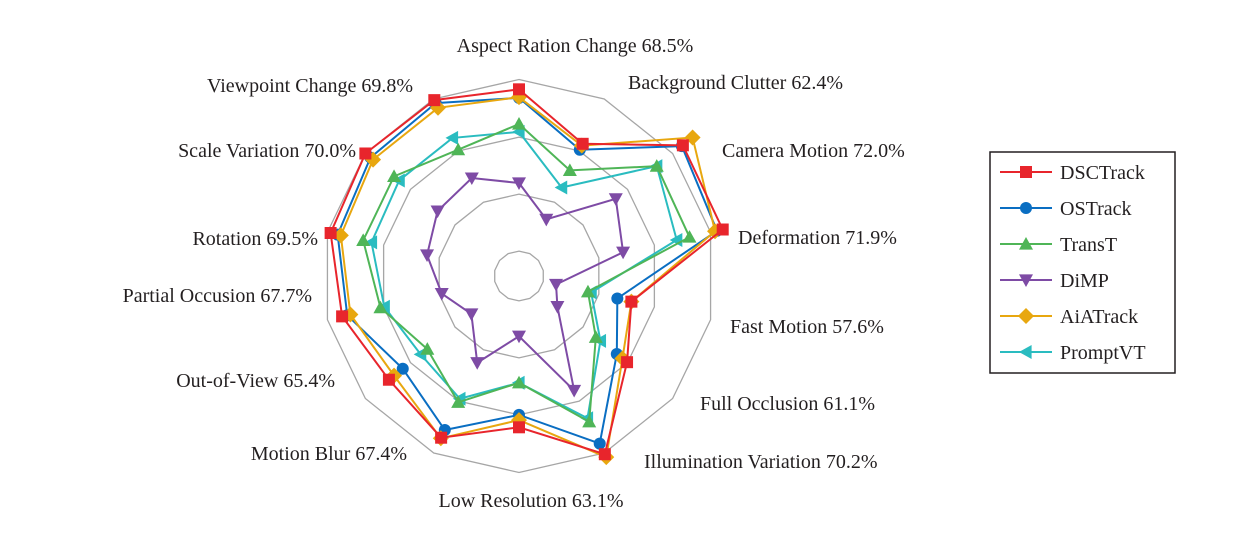 Image resolution: width=1242 pixels, height=536 pixels. What do you see at coordinates (575, 46) in the screenshot?
I see `axis-label-aspect-ratio-change: Aspect Ration Change 68.5%` at bounding box center [575, 46].